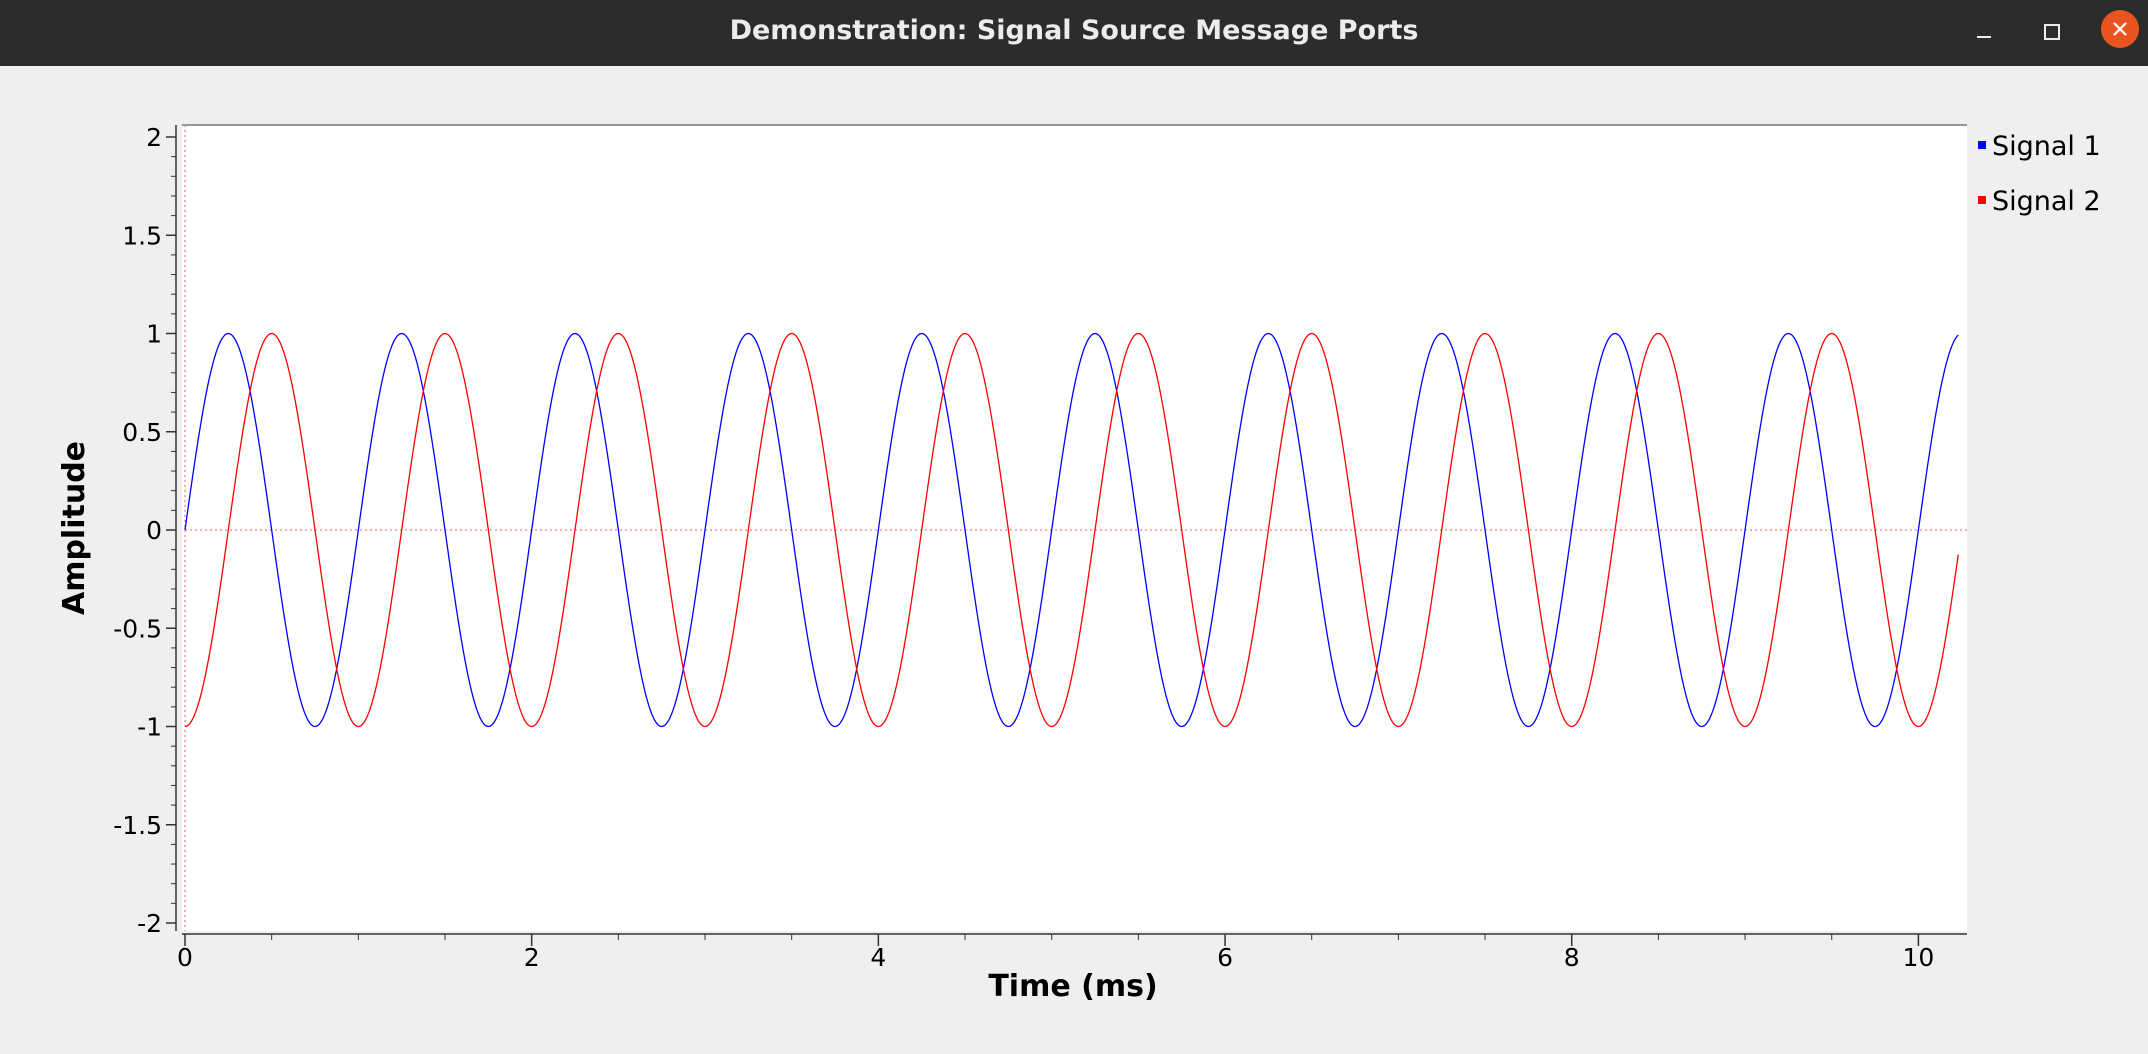 The height and width of the screenshot is (1054, 2148). What do you see at coordinates (1225, 957) in the screenshot?
I see `x-tick-label: 6` at bounding box center [1225, 957].